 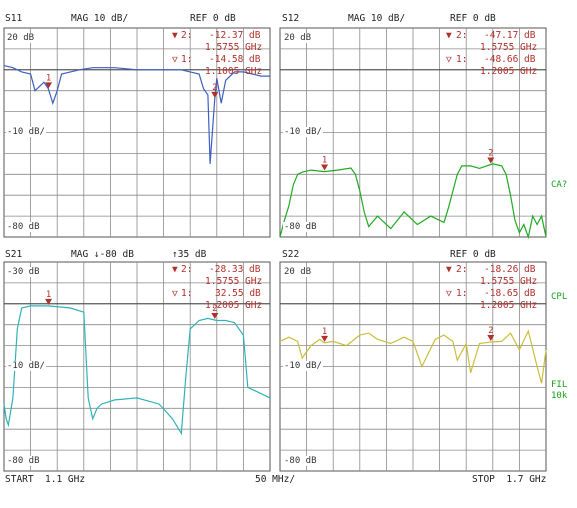 I want to click on s21-scale-mid: -10 dB/, so click(x=26, y=366).